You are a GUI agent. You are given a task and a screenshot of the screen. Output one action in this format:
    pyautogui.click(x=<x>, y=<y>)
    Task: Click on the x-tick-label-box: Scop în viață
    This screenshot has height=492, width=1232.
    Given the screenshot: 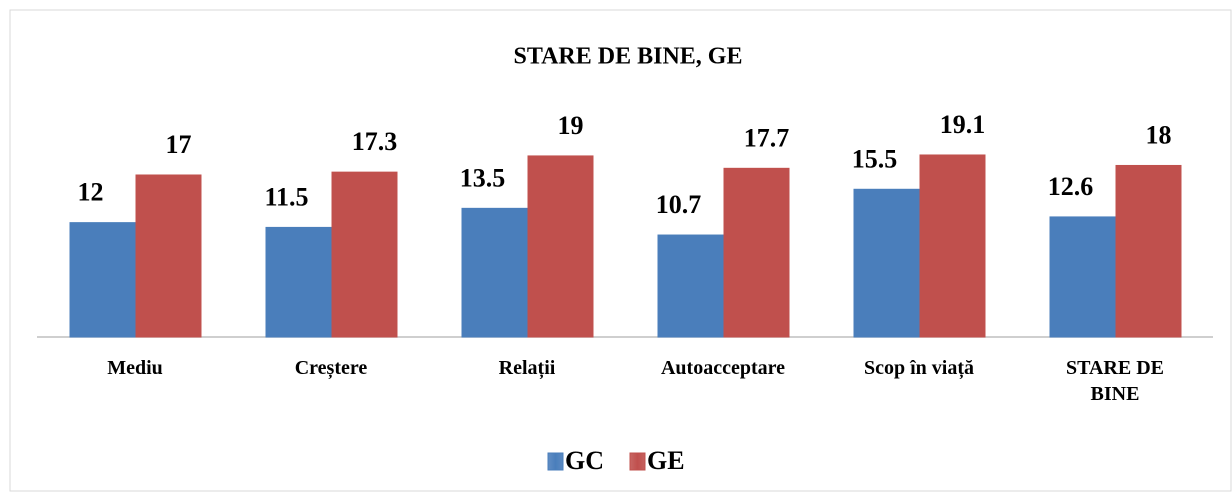 What is the action you would take?
    pyautogui.click(x=919, y=368)
    